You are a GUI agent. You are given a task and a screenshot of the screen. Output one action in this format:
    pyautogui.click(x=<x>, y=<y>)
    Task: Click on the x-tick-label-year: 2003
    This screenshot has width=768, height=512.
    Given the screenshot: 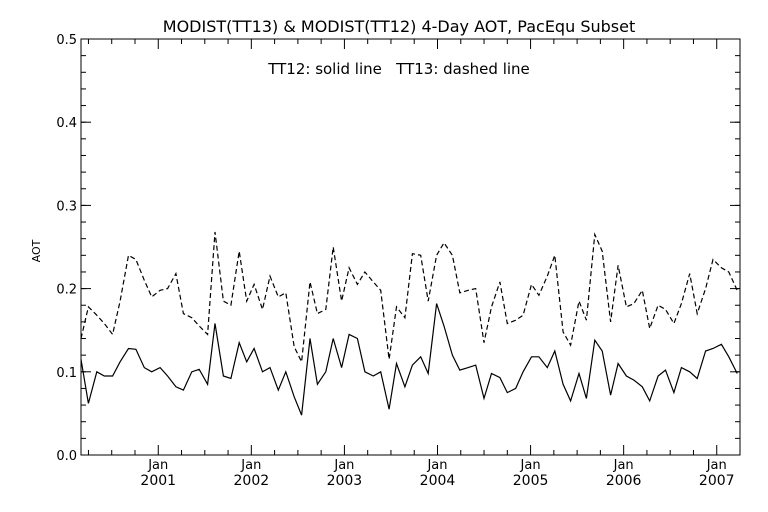 What is the action you would take?
    pyautogui.click(x=345, y=481)
    